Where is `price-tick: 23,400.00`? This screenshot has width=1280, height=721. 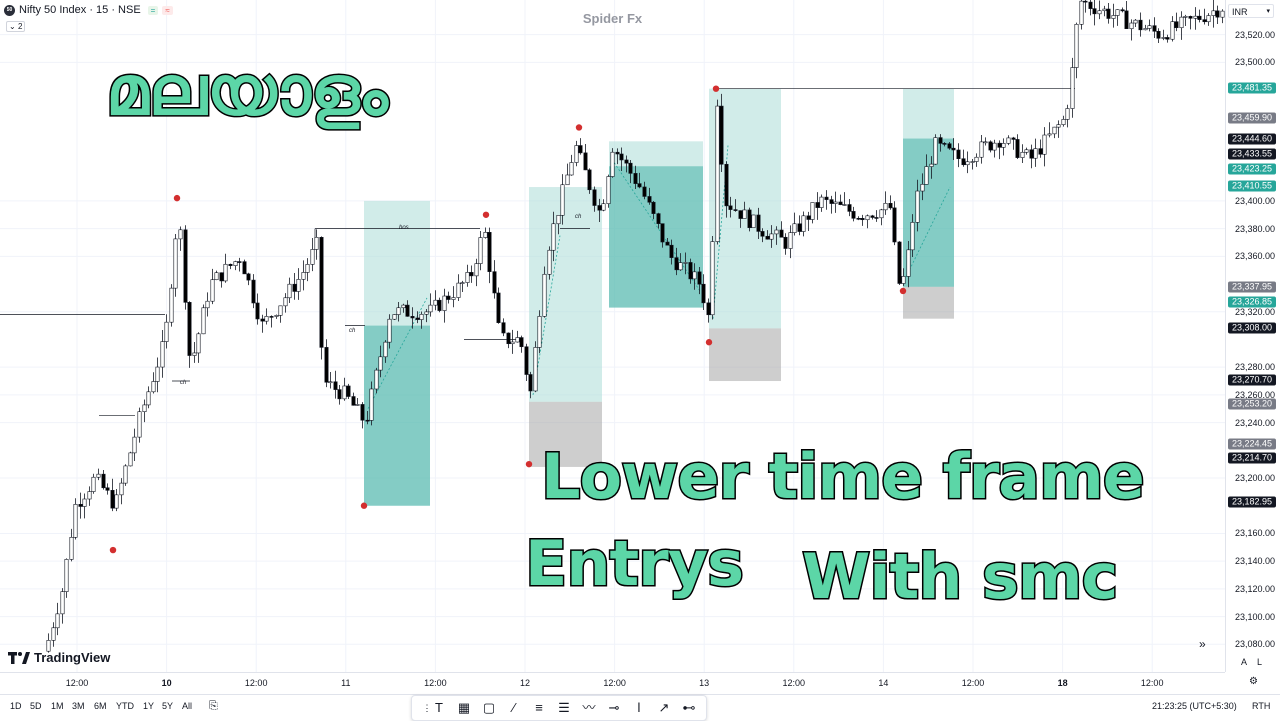
price-tick: 23,400.00 is located at coordinates (1254, 200).